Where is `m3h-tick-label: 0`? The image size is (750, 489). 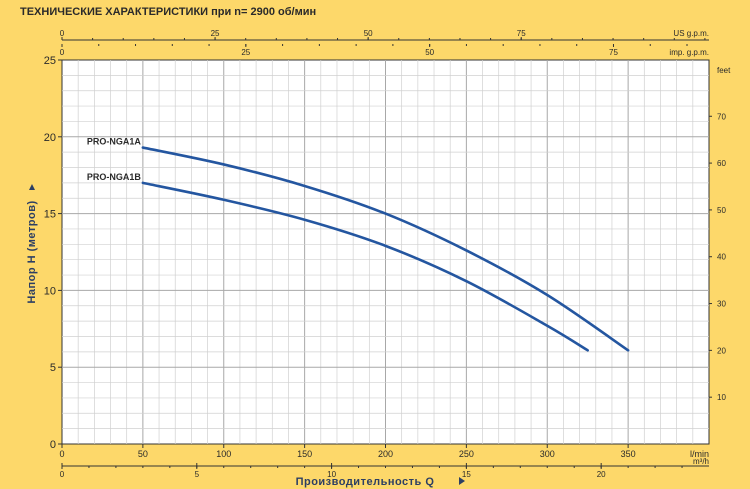 m3h-tick-label: 0 is located at coordinates (62, 474).